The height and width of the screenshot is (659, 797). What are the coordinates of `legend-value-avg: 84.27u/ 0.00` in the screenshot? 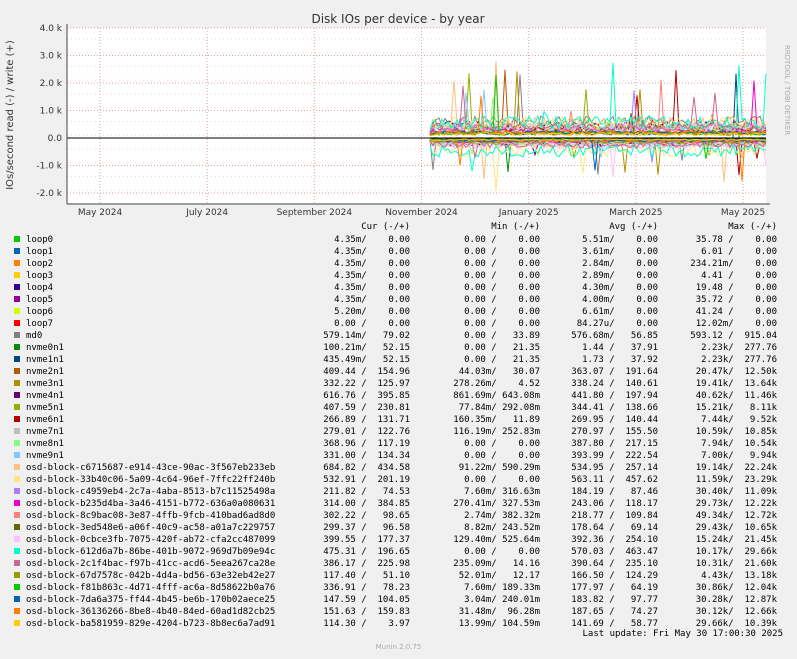 It's located at (617, 324).